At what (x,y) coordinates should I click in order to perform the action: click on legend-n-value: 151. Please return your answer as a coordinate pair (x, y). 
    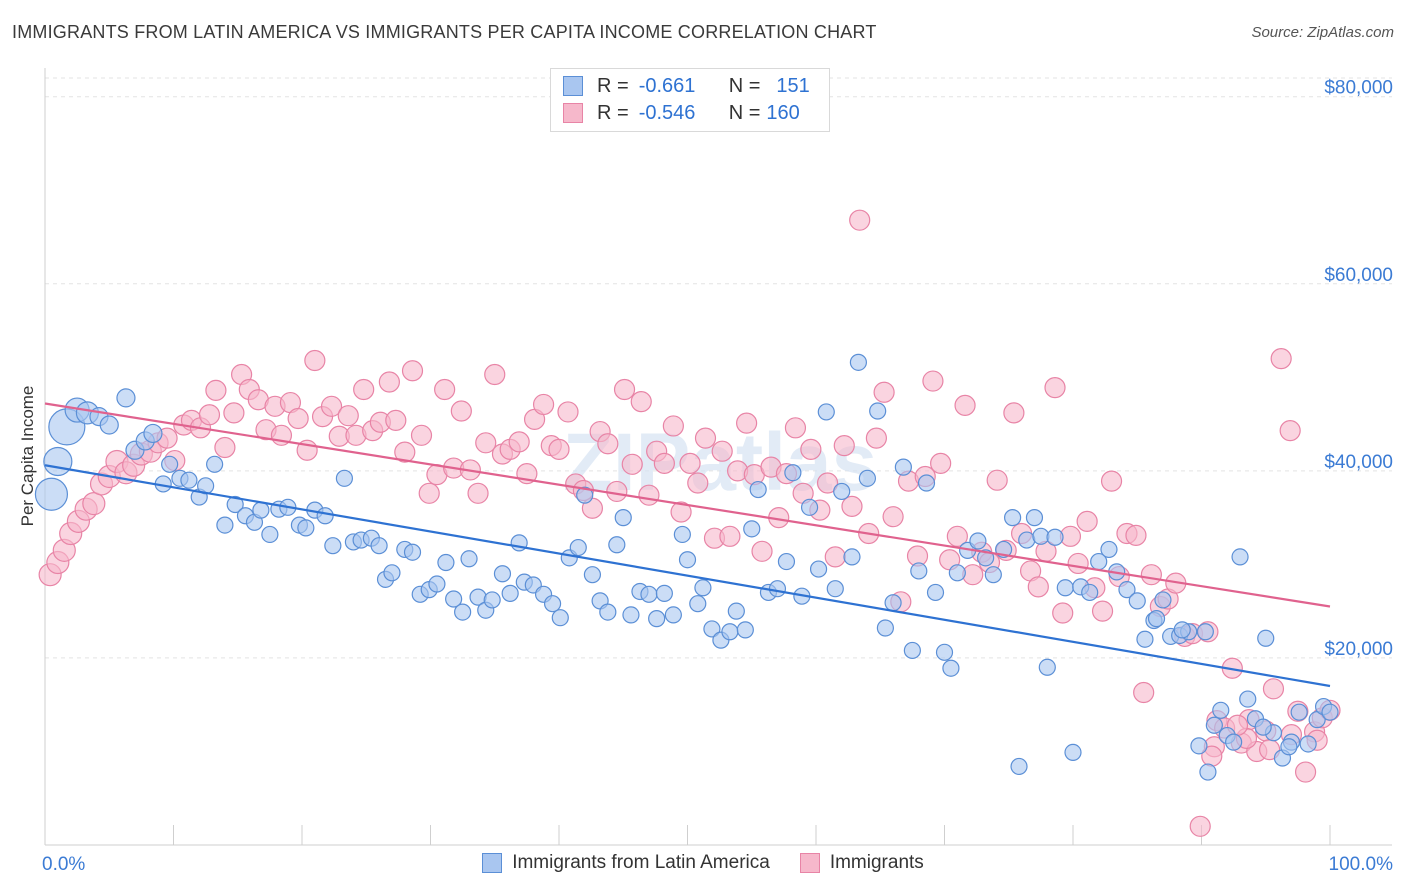
    Looking at the image, I should click on (793, 85).